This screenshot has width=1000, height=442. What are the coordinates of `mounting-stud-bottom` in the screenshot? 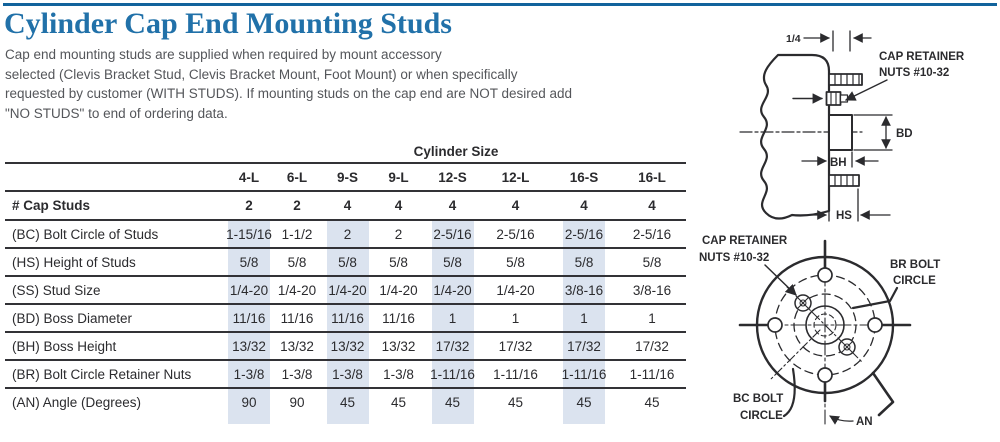 It's located at (844, 180).